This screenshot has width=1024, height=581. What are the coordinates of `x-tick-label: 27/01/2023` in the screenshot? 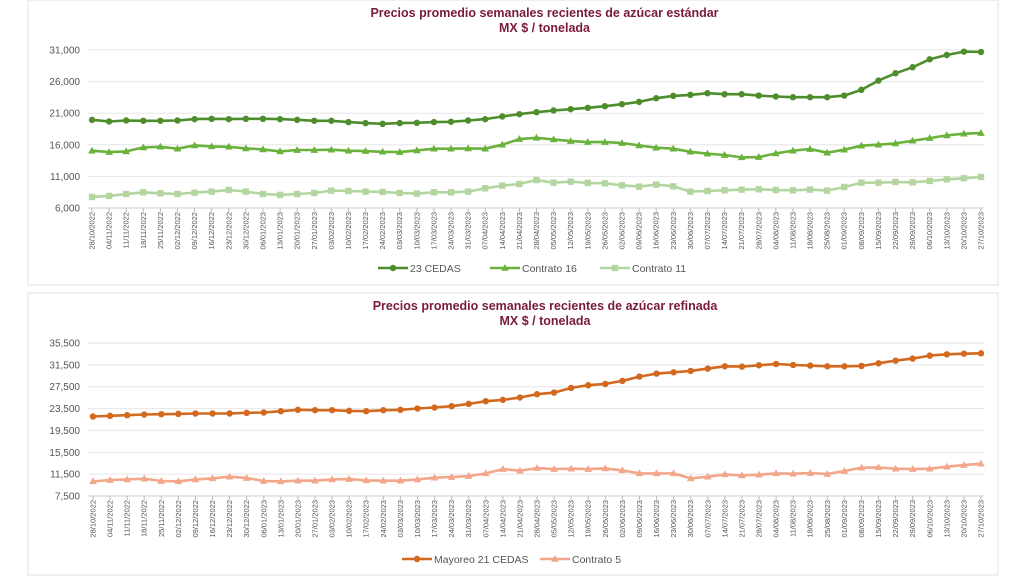 It's located at (314, 231).